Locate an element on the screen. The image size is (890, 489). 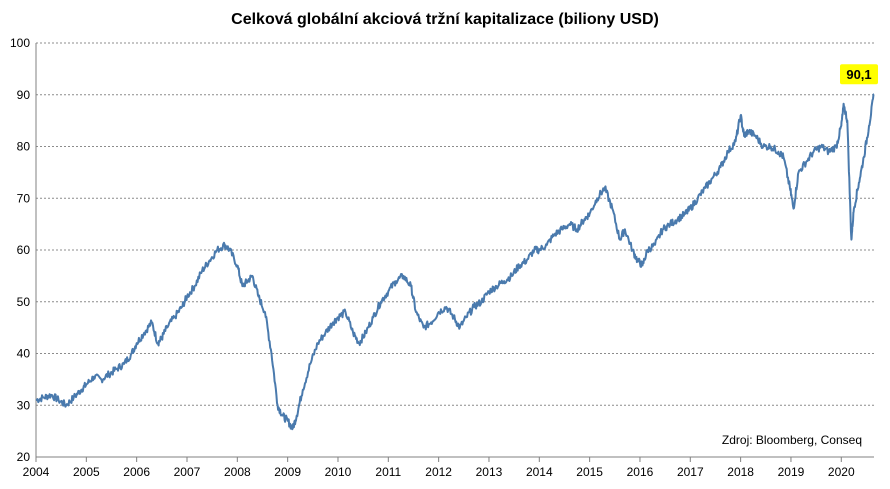
source-note: Zdroj: Bloomberg, Conseq is located at coordinates (792, 440).